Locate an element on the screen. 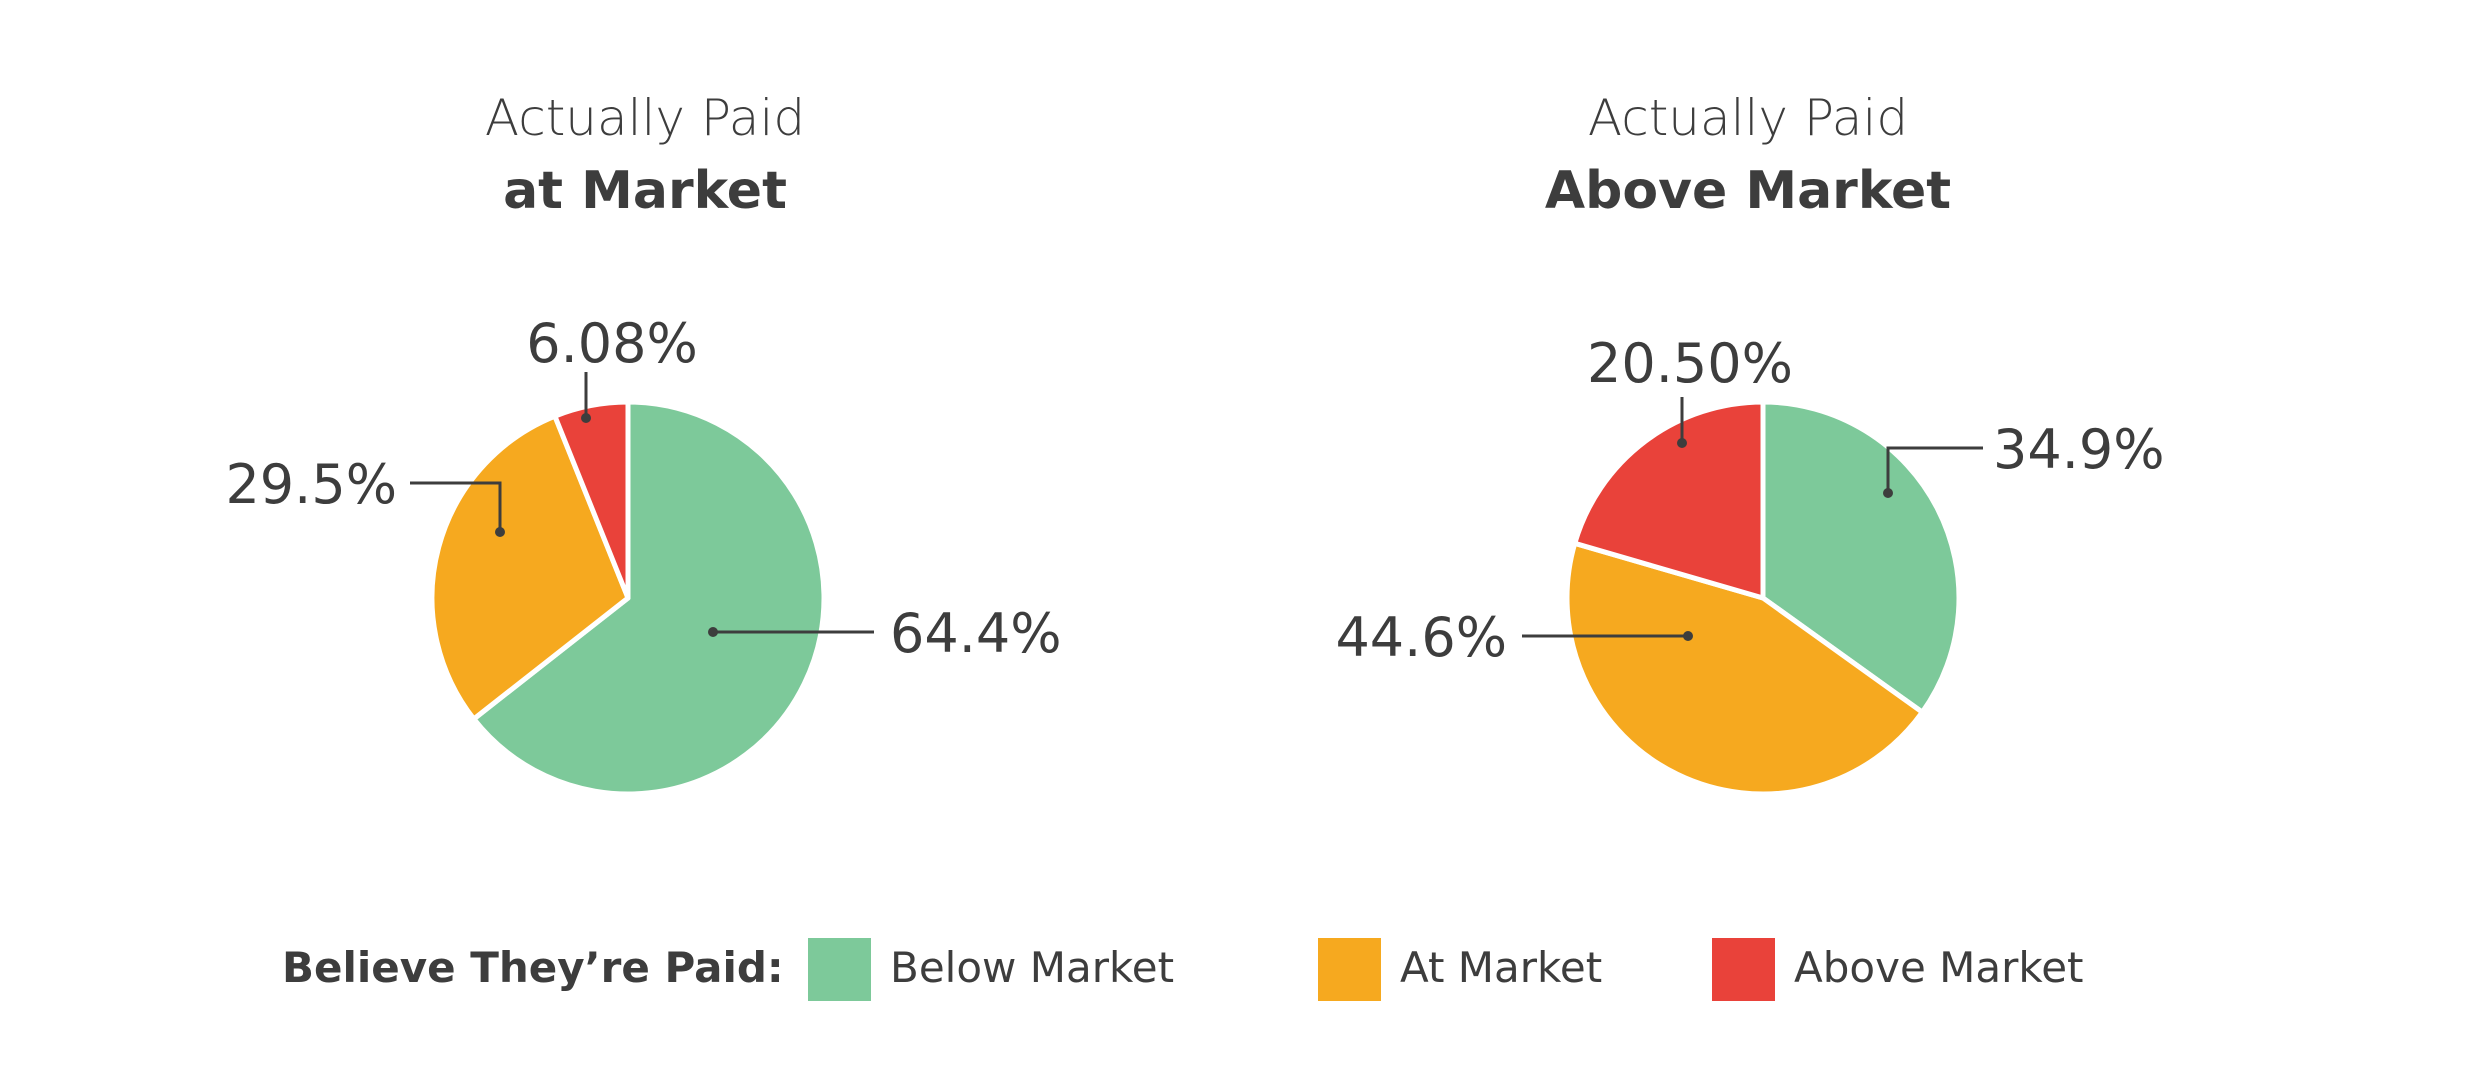 The width and height of the screenshot is (2477, 1080). data-label-below-market: 64.4% is located at coordinates (976, 633).